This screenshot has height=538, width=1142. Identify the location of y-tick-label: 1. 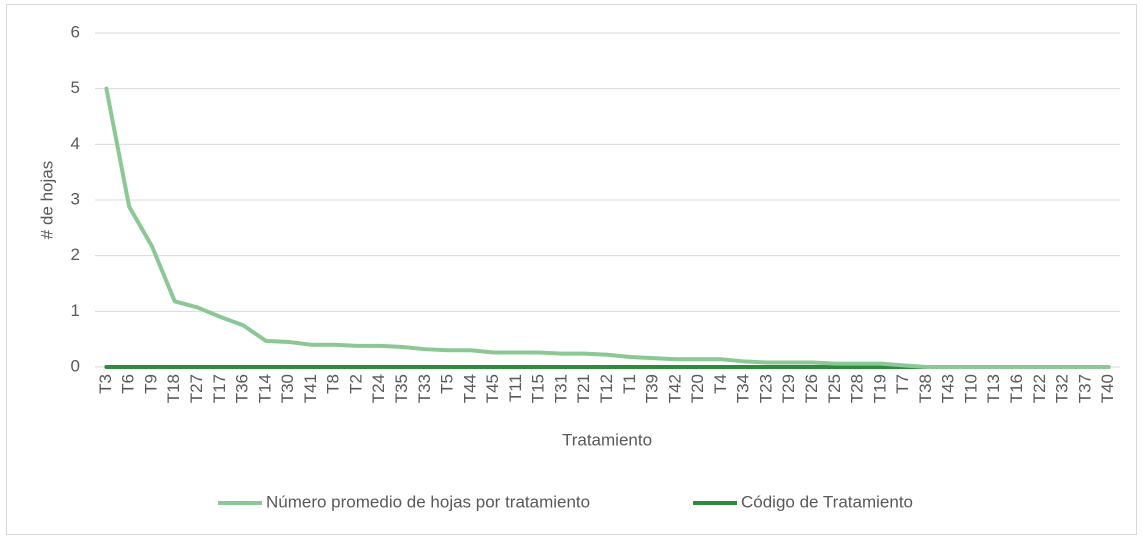
(75, 310).